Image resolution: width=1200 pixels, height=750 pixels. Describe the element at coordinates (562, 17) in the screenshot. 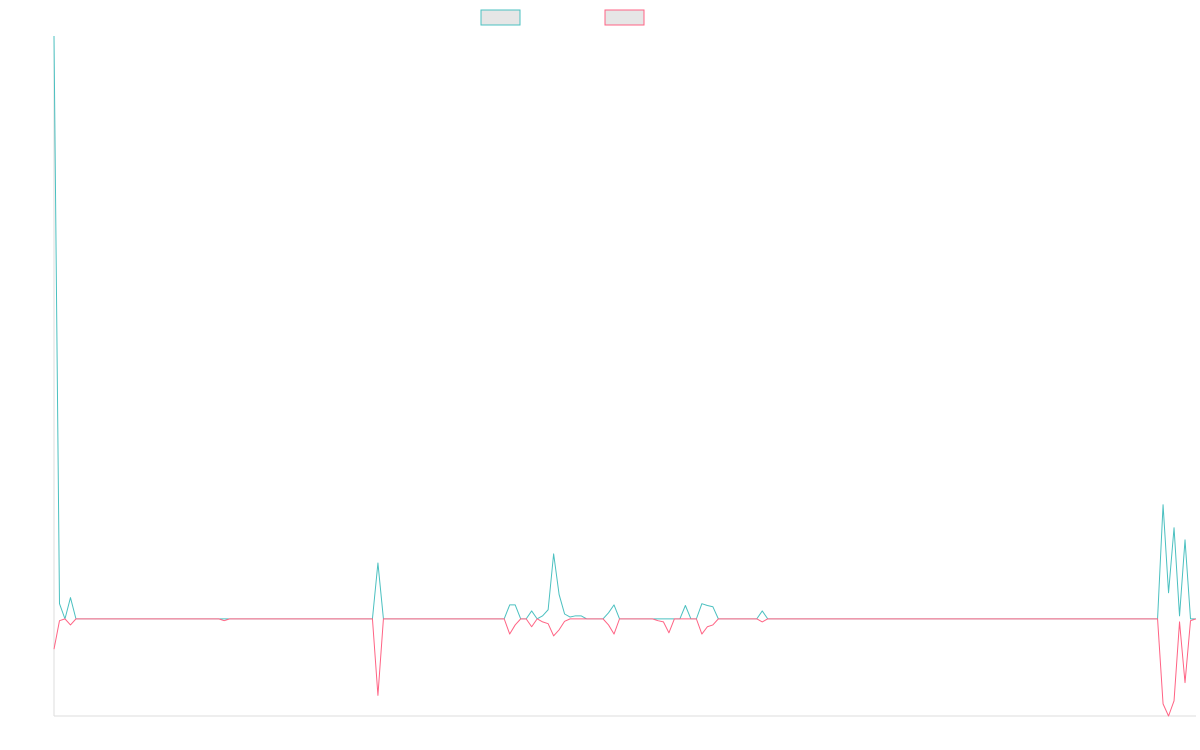

I see `chart-legend` at that location.